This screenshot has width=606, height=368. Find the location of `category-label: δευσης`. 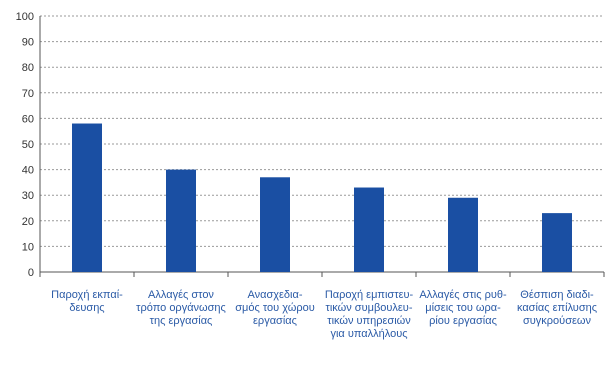

category-label: δευσης is located at coordinates (86, 308).